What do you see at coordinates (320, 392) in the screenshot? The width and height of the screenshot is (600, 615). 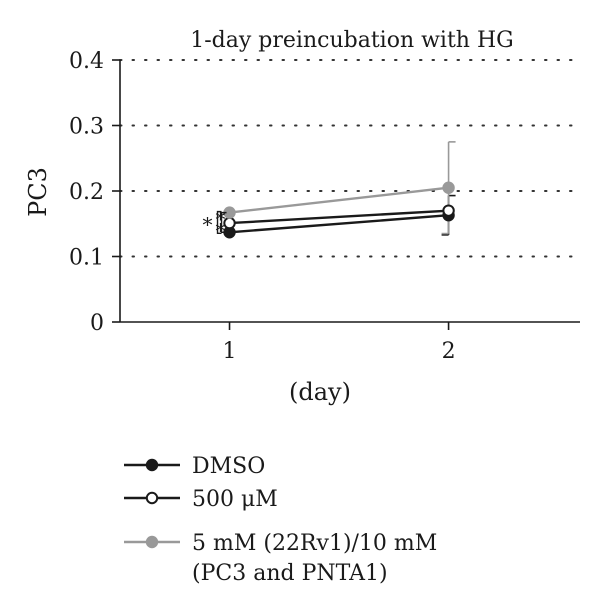 I see `x-axis-label: (day)` at bounding box center [320, 392].